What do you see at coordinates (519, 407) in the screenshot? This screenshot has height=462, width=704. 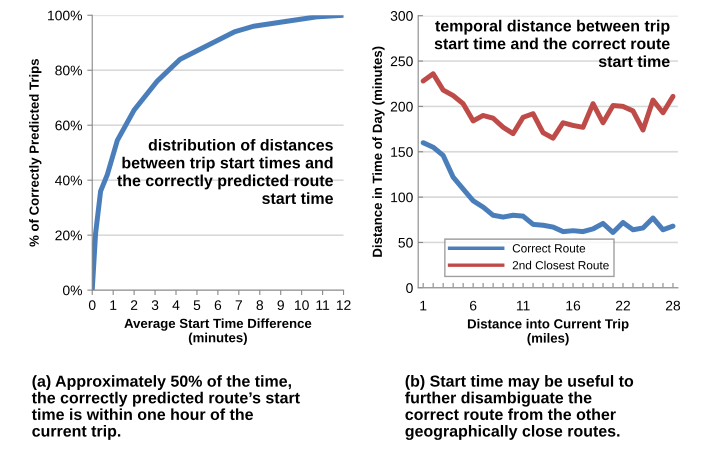 I see `text: (b) Start time may be useful to further disambiguate the correct route from the other geographically close routes.` at bounding box center [519, 407].